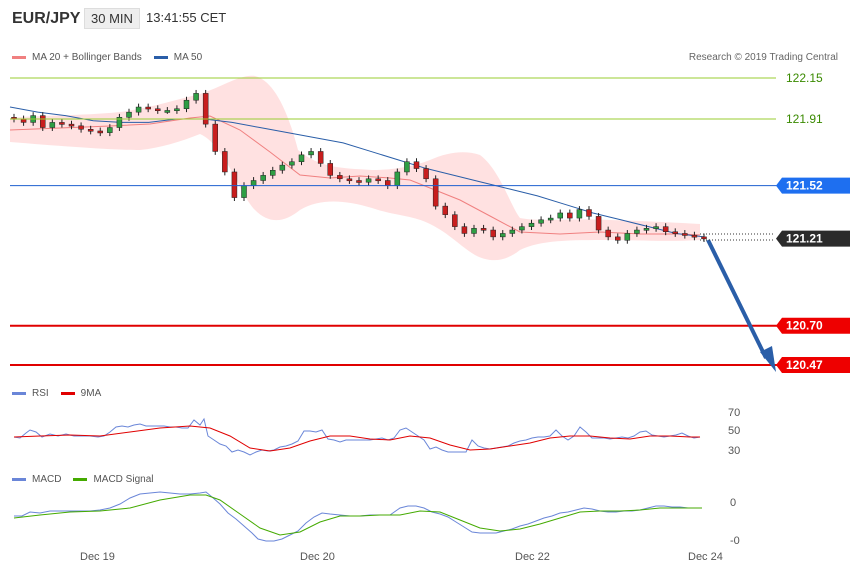  What do you see at coordinates (36, 479) in the screenshot?
I see `legend-item-macd: MACD` at bounding box center [36, 479].